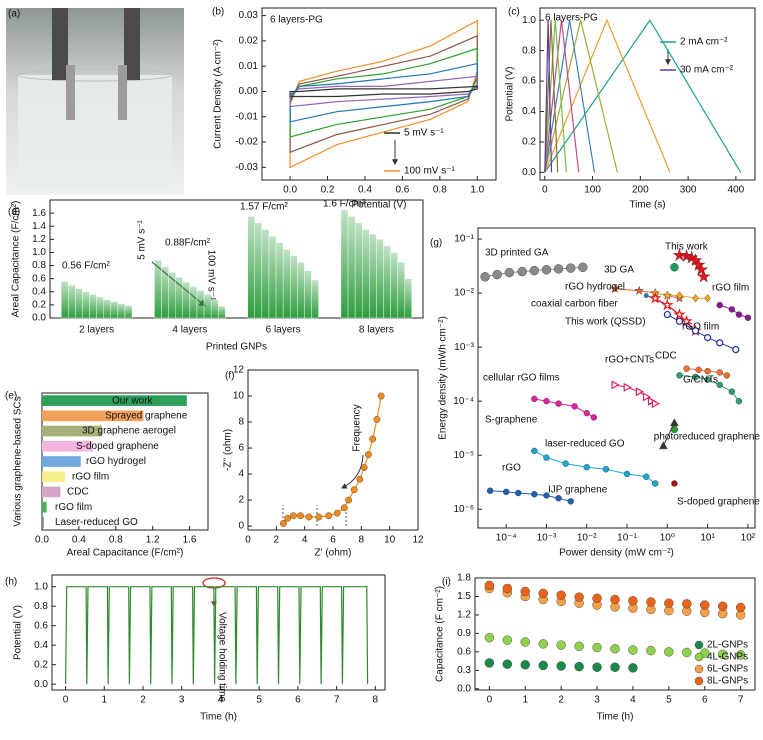  I want to click on x-tick-label: 6, so click(298, 700).